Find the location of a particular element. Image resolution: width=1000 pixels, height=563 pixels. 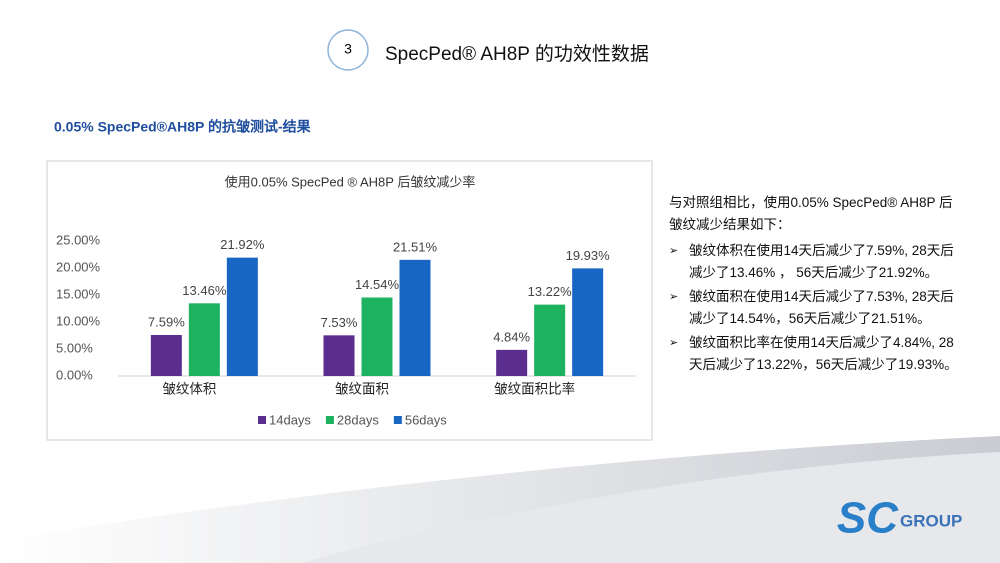

section-number: 3 is located at coordinates (348, 49).